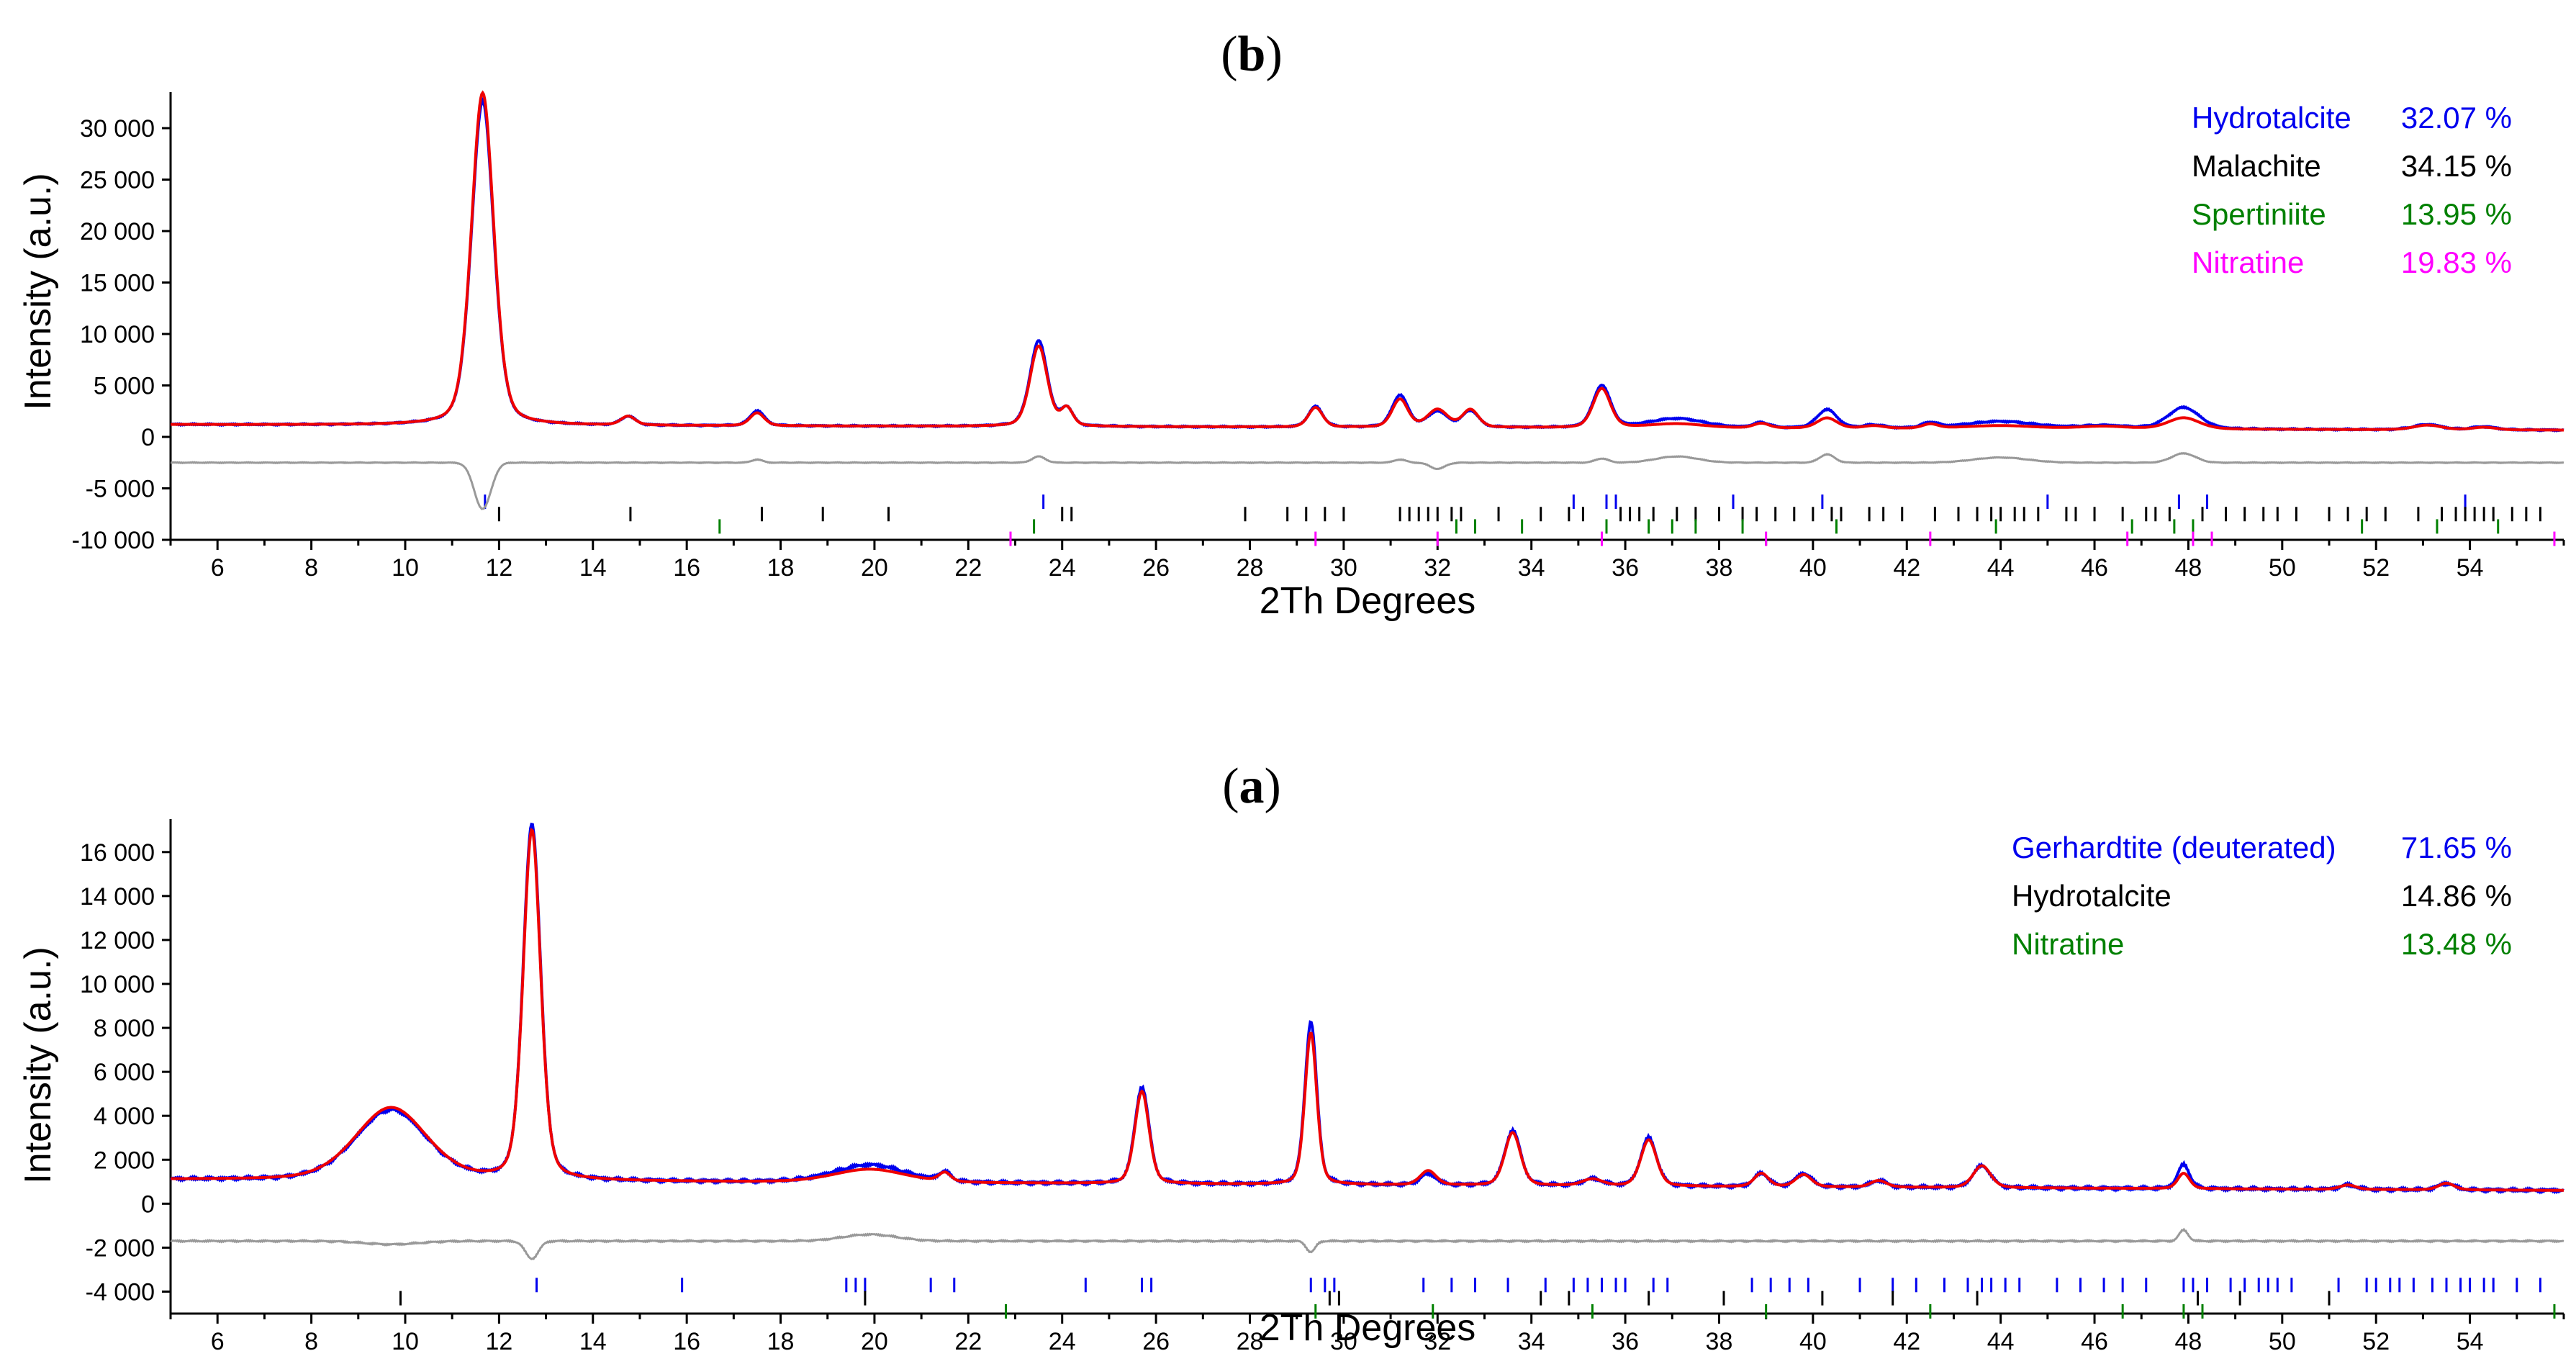 The image size is (2576, 1369). What do you see at coordinates (121, 1248) in the screenshot?
I see `y-tick-label: -2 000` at bounding box center [121, 1248].